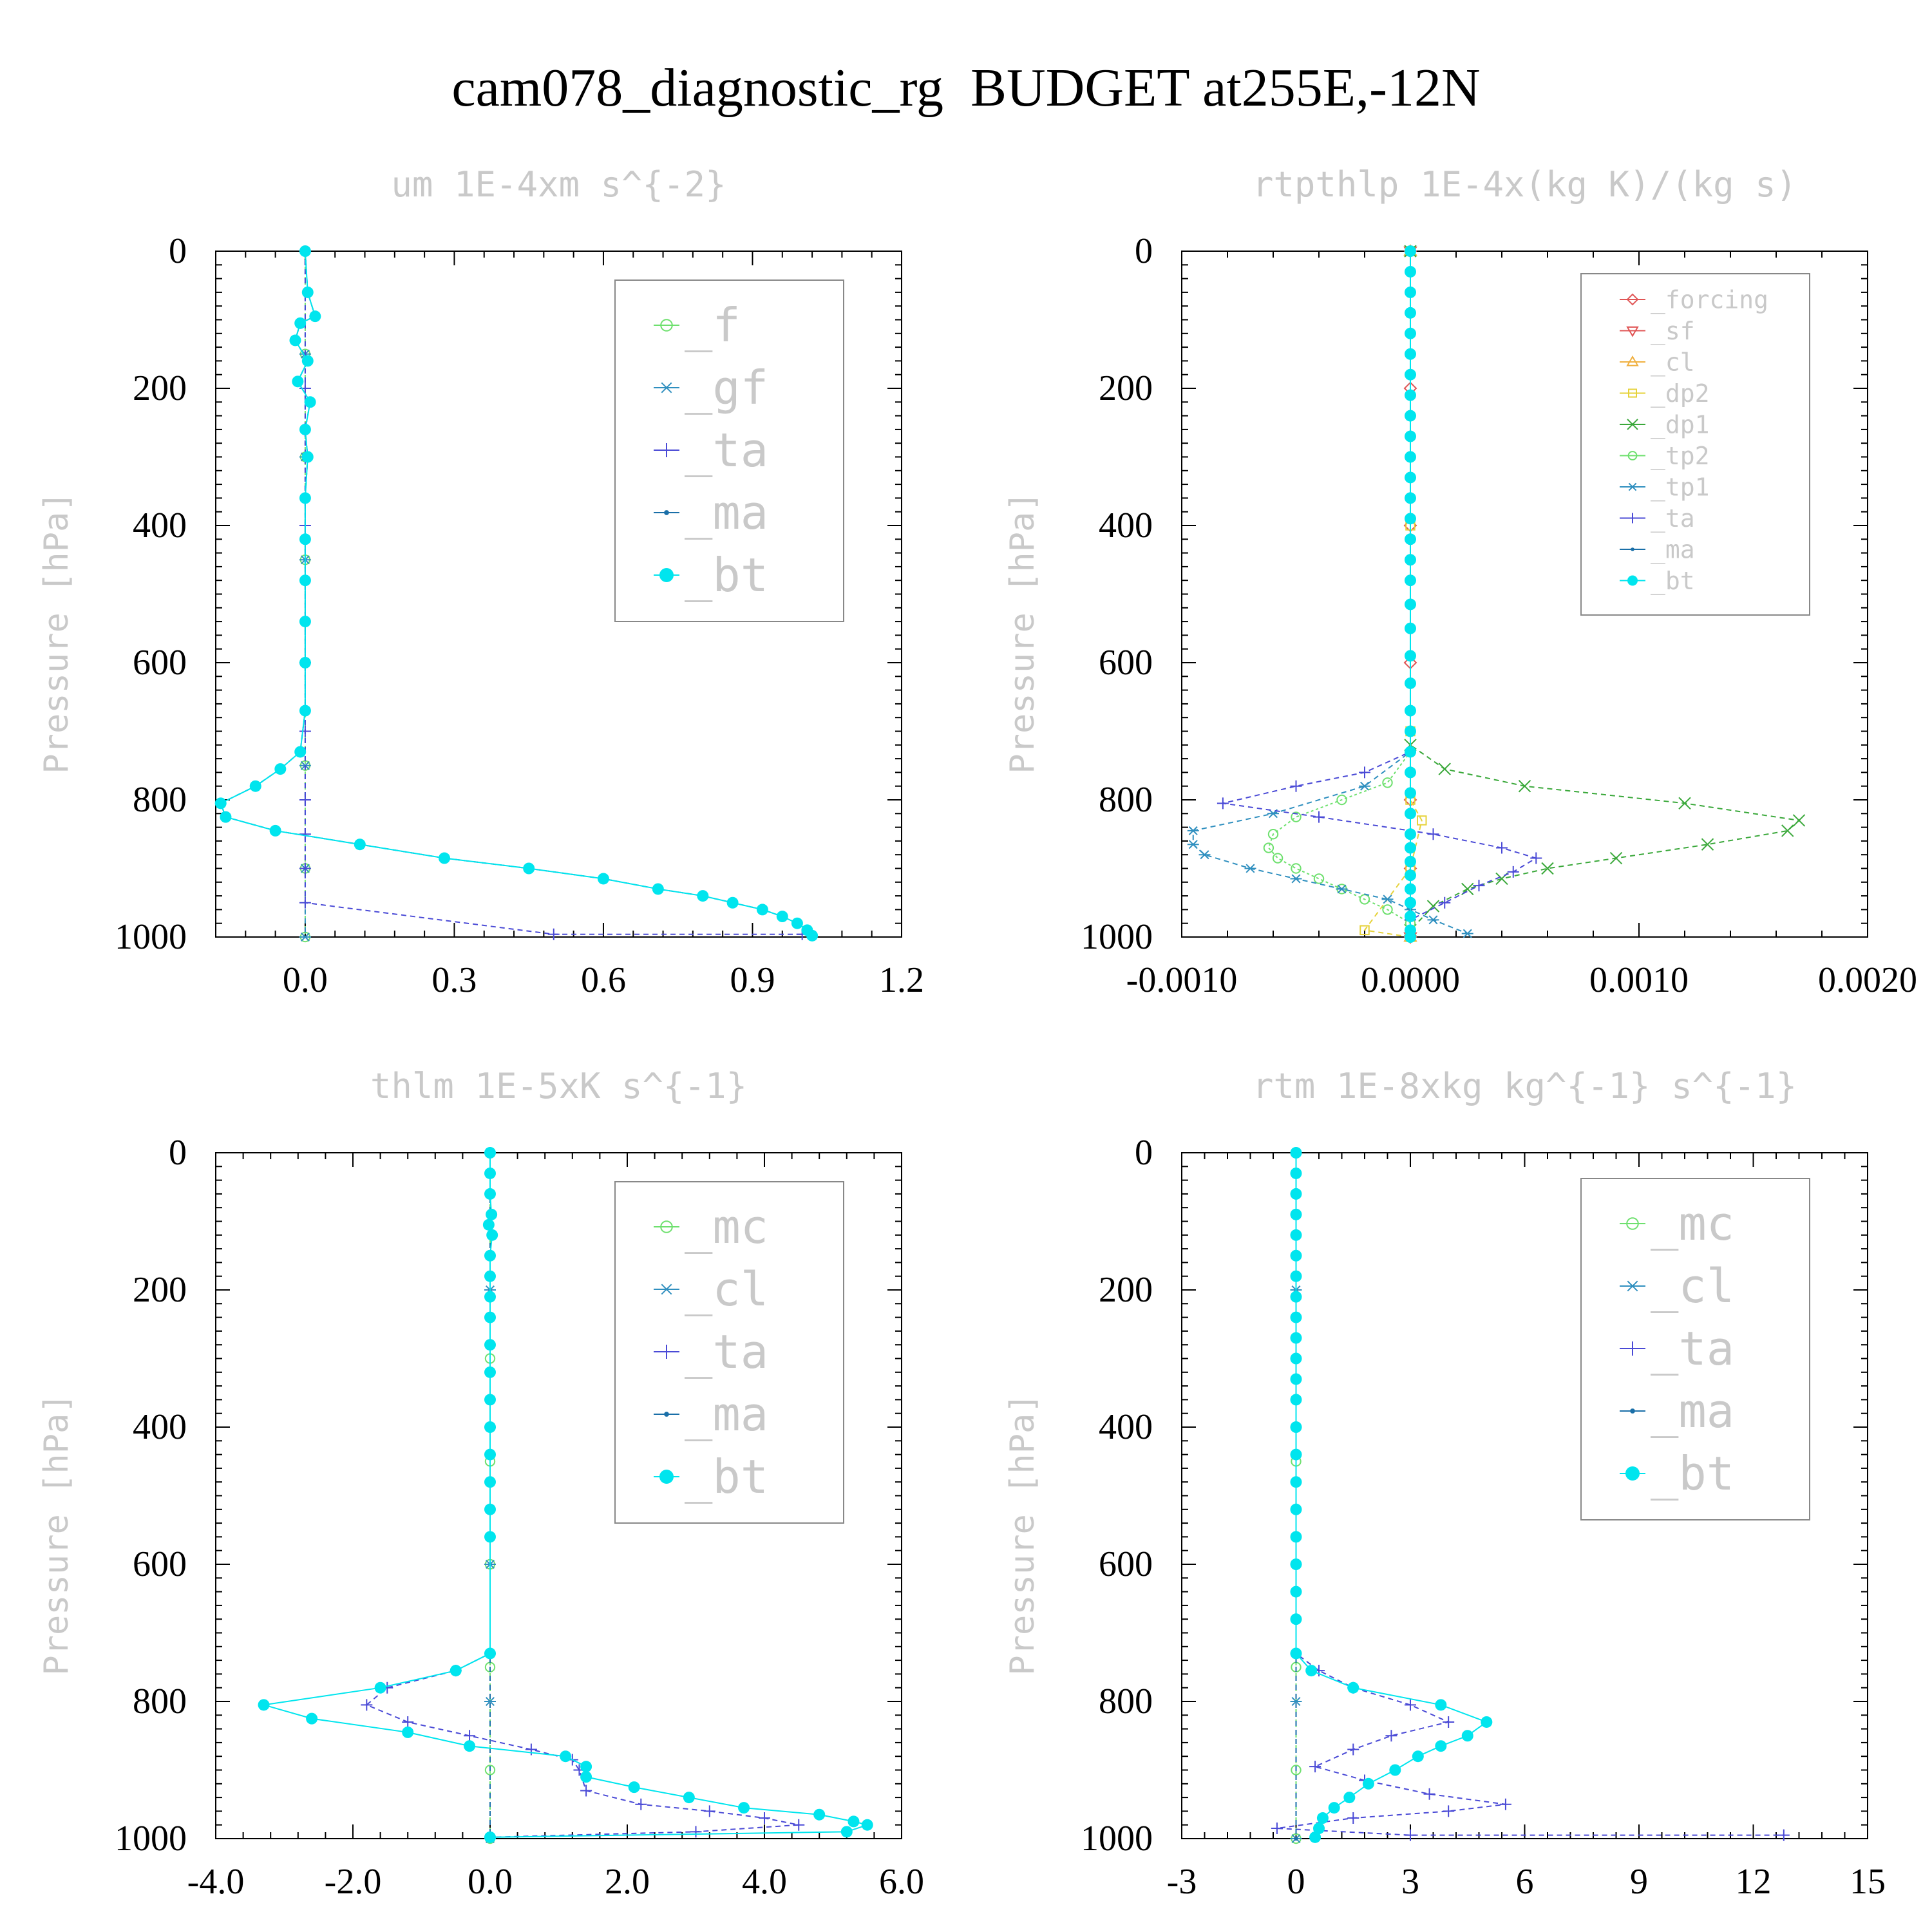 This screenshot has height=1932, width=1932. Describe the element at coordinates (726, 513) in the screenshot. I see `legend-label: _ma` at that location.